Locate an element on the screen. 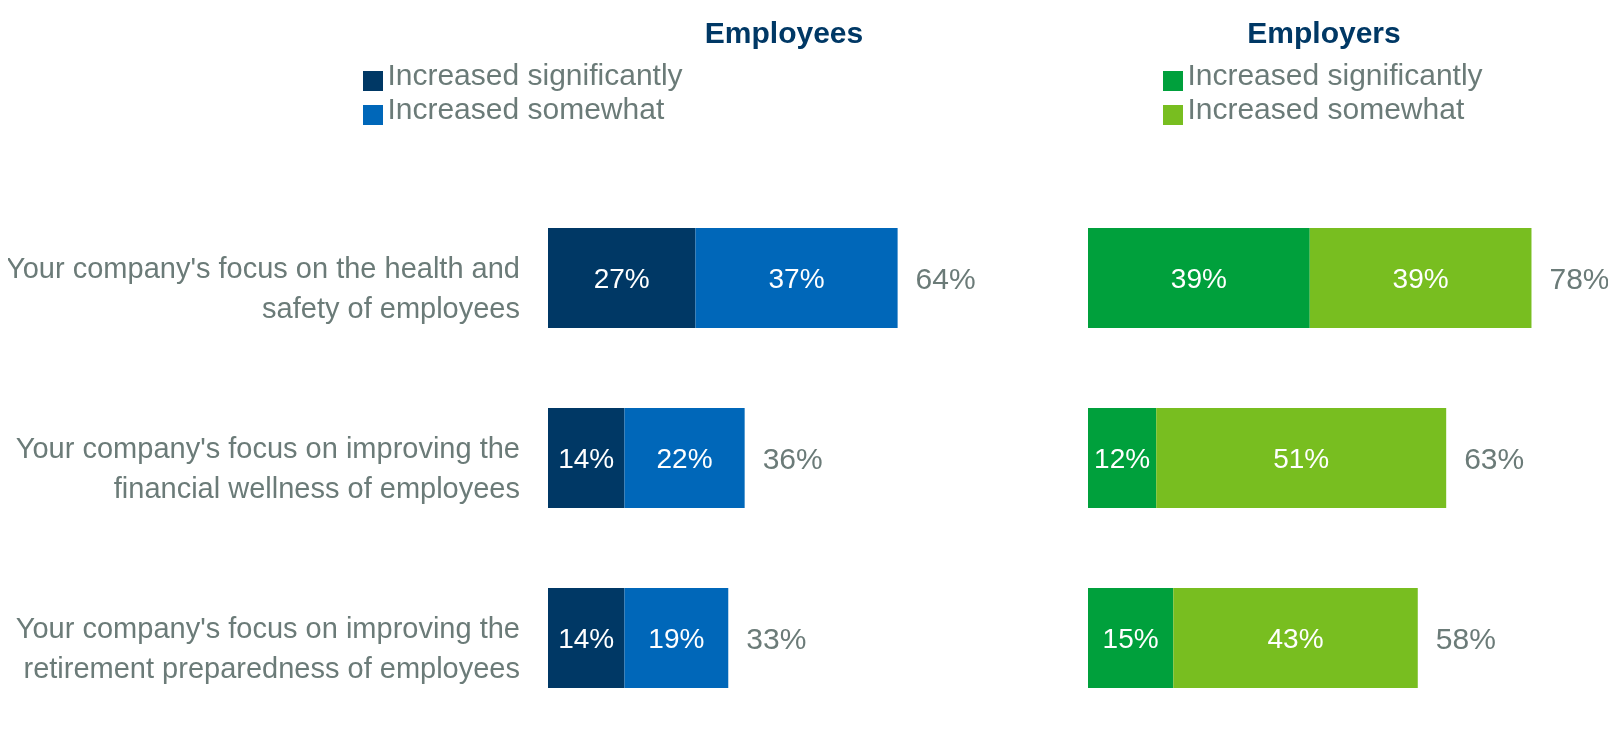  total-label: 64% is located at coordinates (945, 278).